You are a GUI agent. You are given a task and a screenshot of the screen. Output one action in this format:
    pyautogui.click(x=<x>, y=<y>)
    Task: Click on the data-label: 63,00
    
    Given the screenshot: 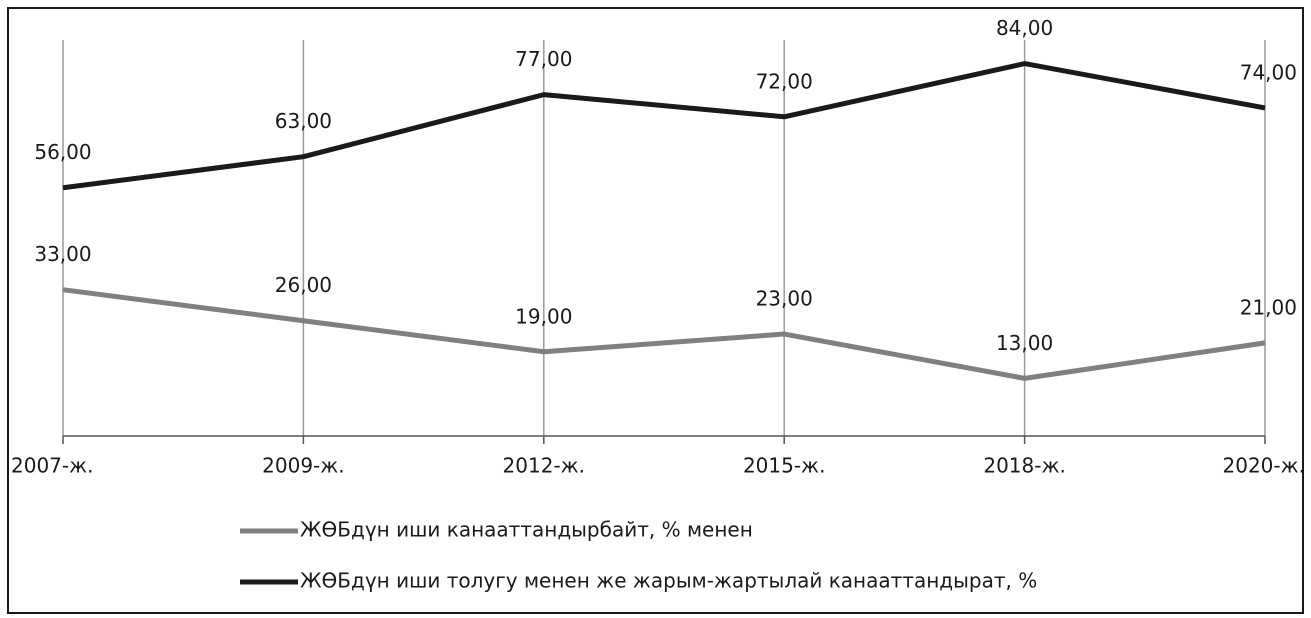 What is the action you would take?
    pyautogui.click(x=303, y=121)
    